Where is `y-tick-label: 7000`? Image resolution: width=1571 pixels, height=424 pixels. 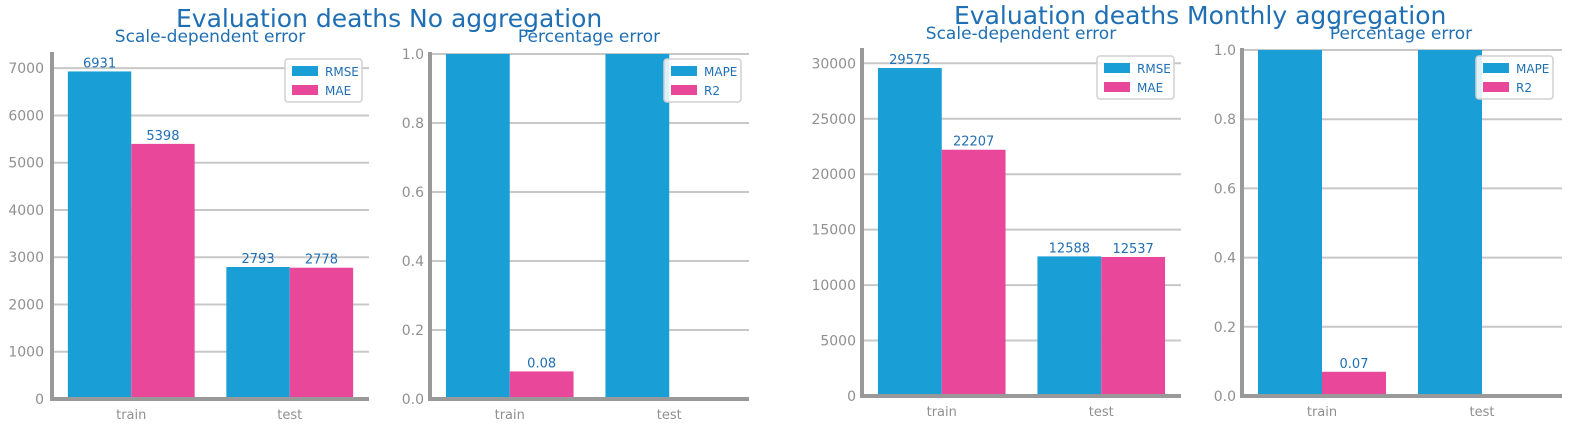
y-tick-label: 7000 is located at coordinates (26, 69).